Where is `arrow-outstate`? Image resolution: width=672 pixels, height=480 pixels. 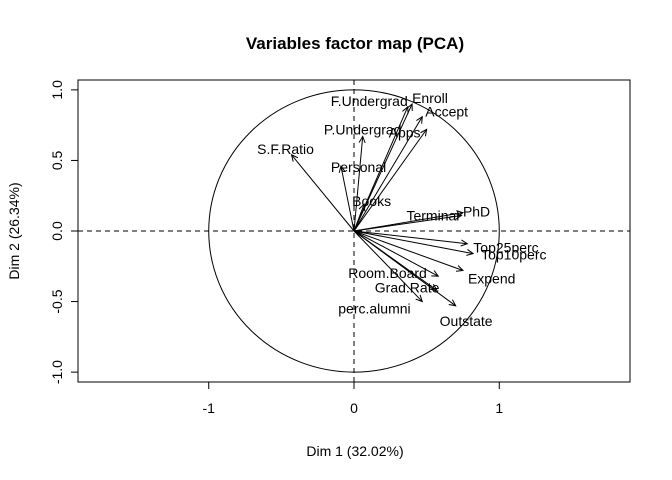
arrow-outstate is located at coordinates (404, 268).